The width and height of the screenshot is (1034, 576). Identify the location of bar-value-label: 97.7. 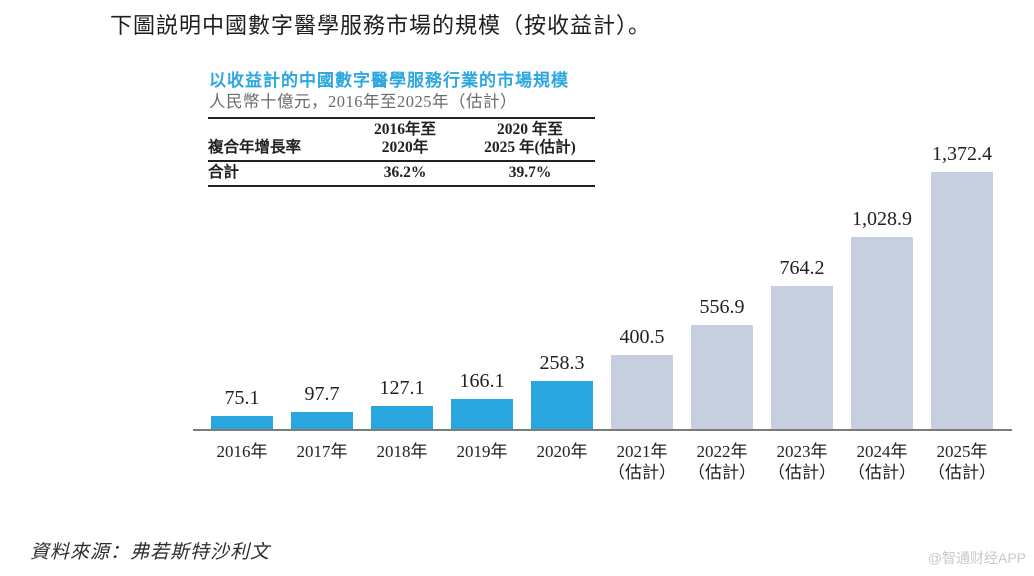
(322, 394).